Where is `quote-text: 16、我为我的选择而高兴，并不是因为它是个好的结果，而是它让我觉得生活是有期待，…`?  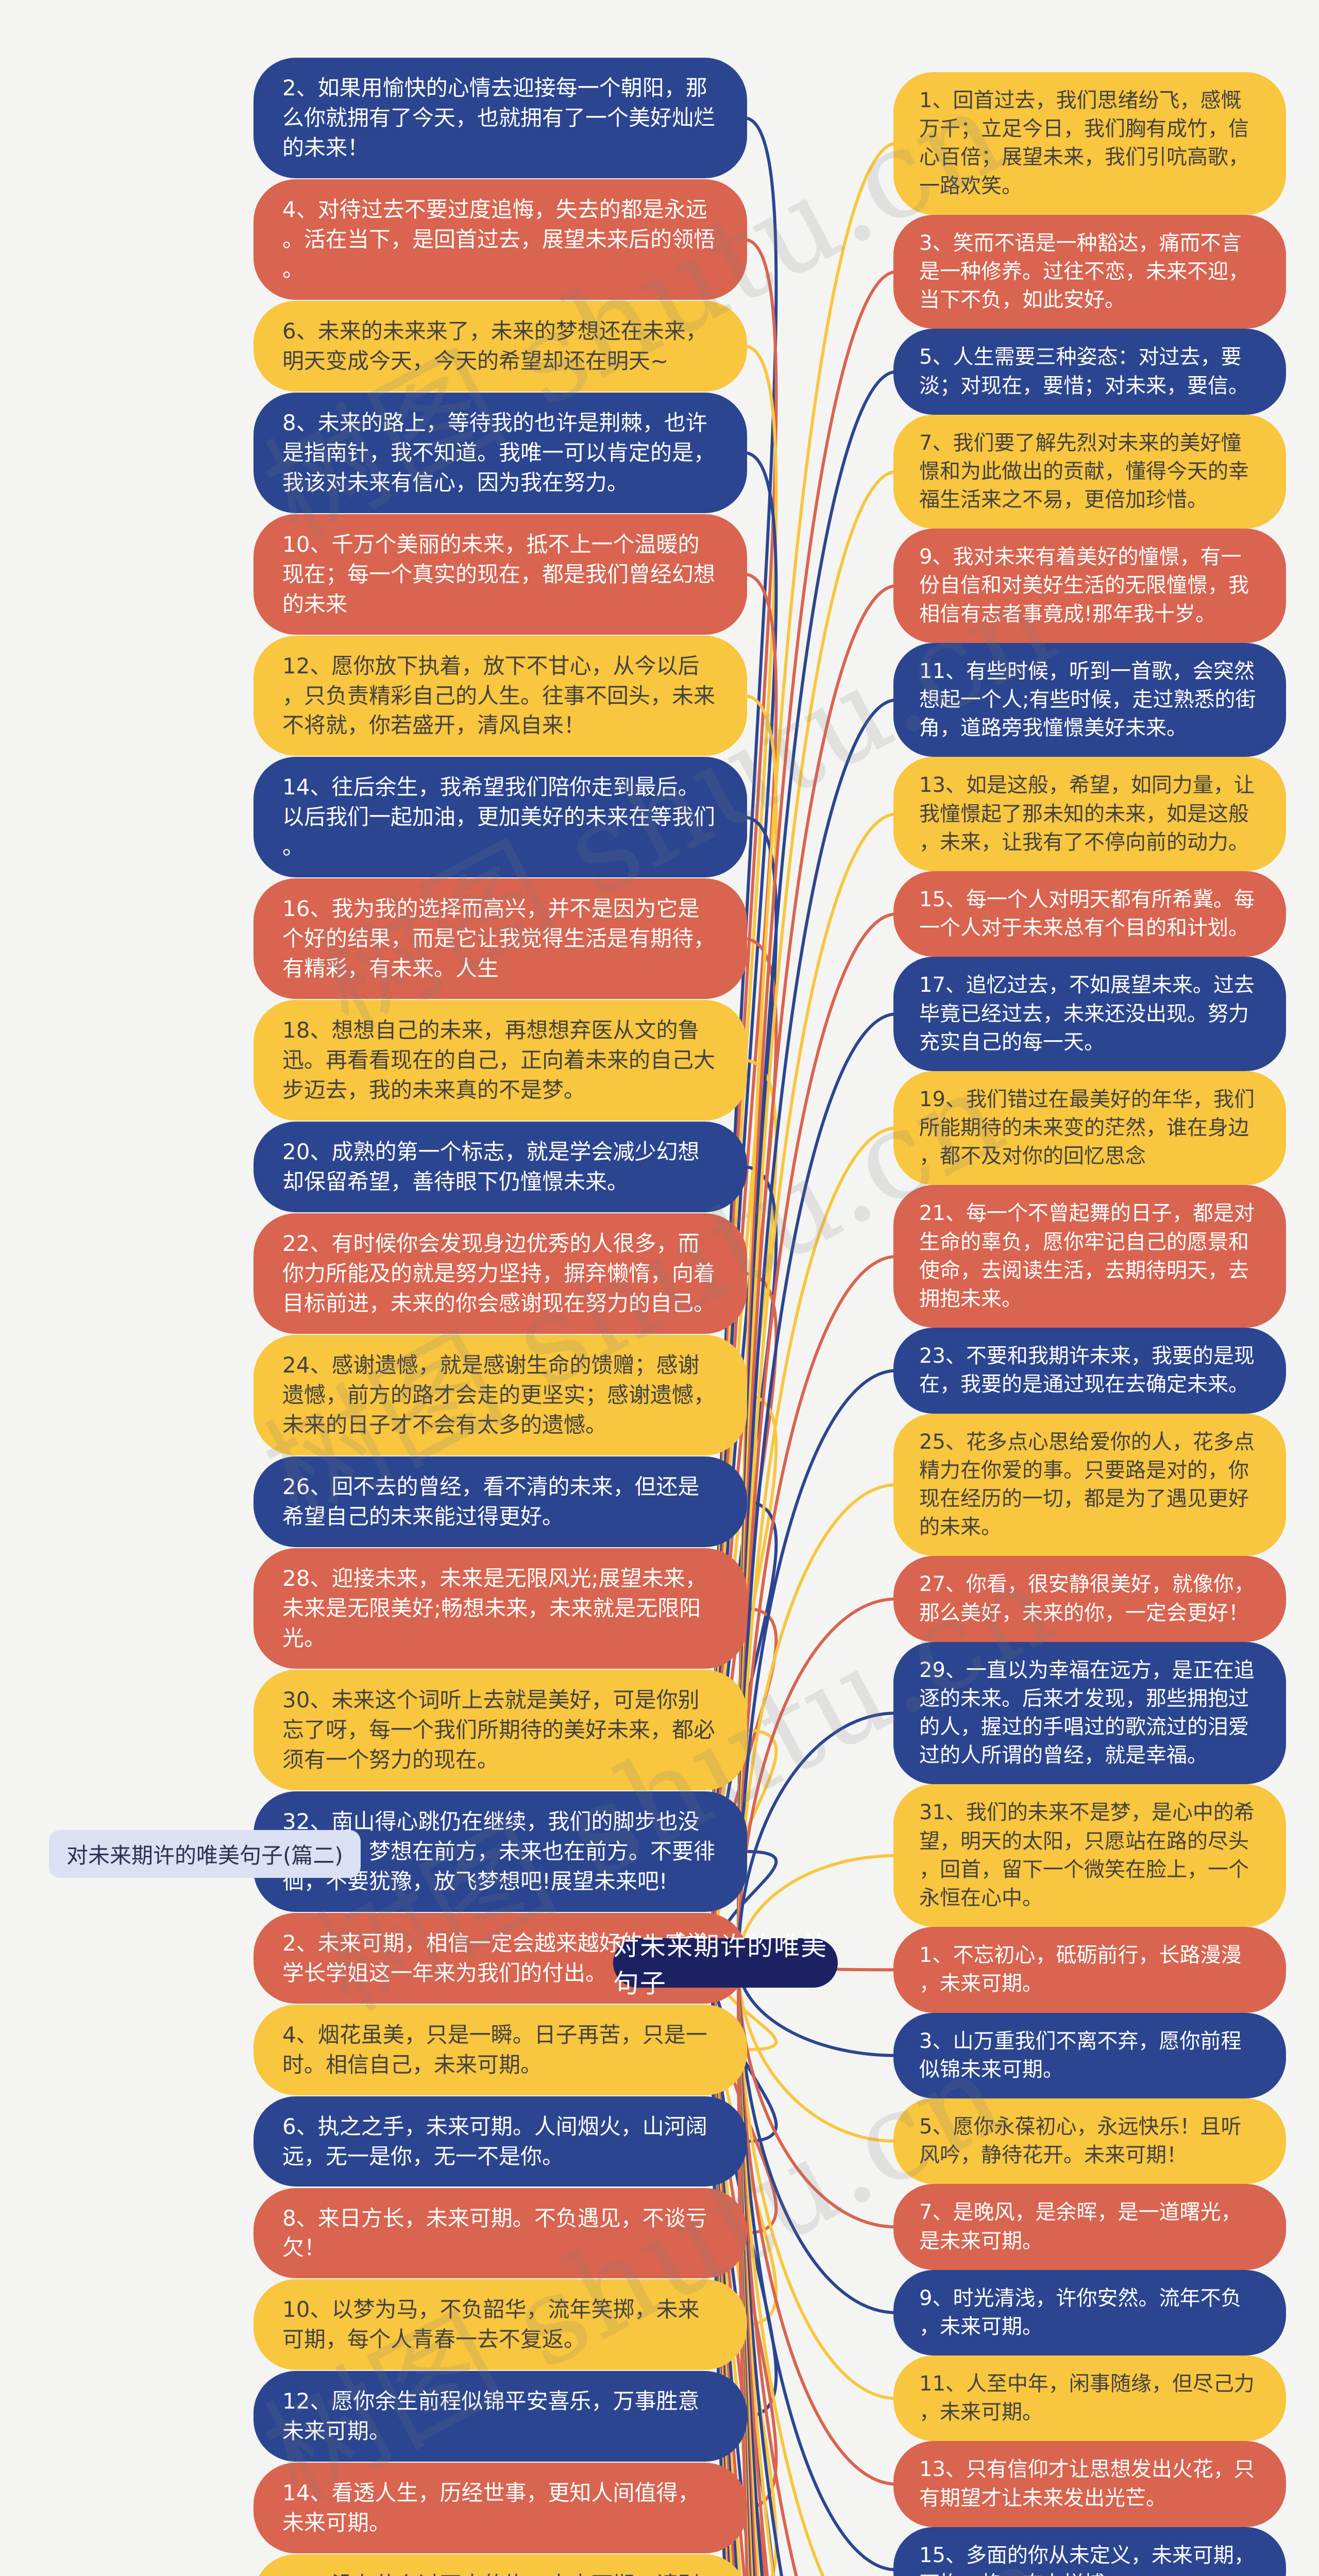
quote-text: 16、我为我的选择而高兴，并不是因为它是个好的结果，而是它让我觉得生活是有期待，… is located at coordinates (499, 938).